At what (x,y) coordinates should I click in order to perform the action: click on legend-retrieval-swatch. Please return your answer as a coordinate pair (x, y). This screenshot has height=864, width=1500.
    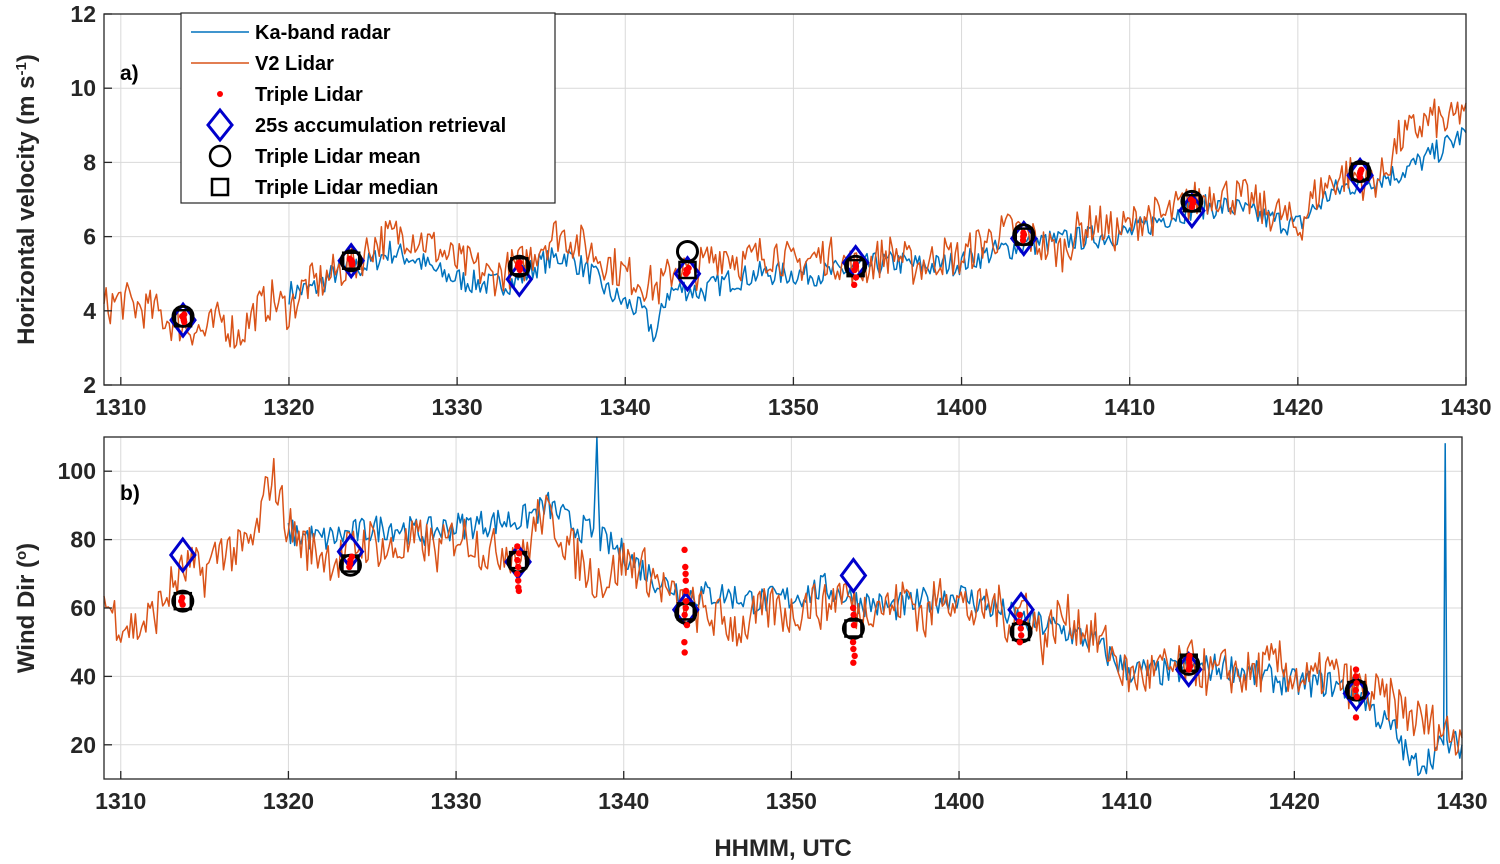
    Looking at the image, I should click on (220, 125).